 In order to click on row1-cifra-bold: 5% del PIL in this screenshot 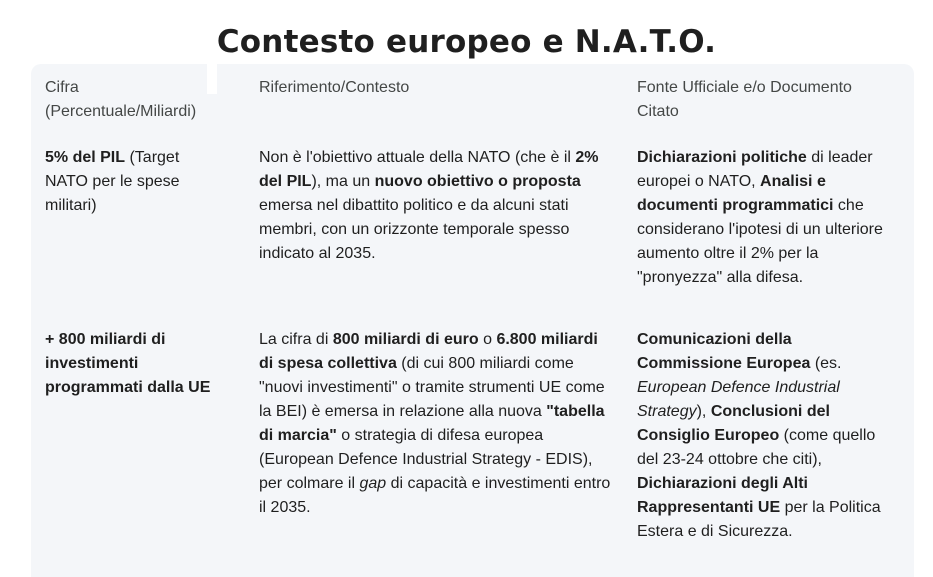, I will do `click(85, 157)`.